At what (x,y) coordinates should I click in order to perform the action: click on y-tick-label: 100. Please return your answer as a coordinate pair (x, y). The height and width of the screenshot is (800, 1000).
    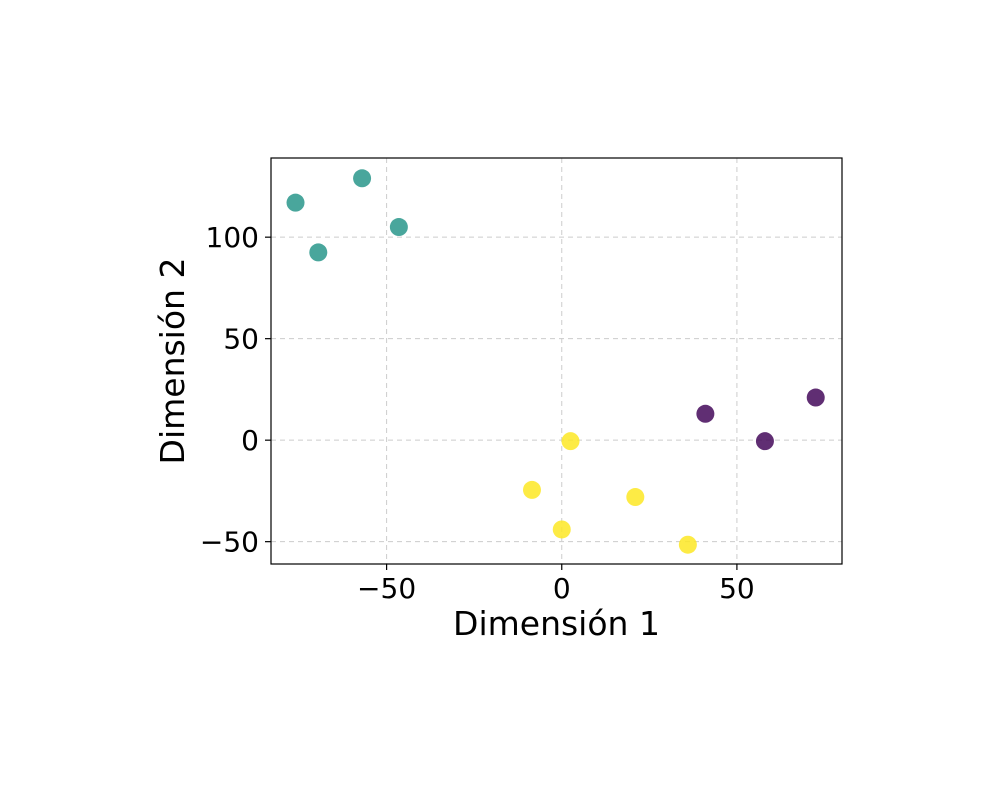
    Looking at the image, I should click on (232, 237).